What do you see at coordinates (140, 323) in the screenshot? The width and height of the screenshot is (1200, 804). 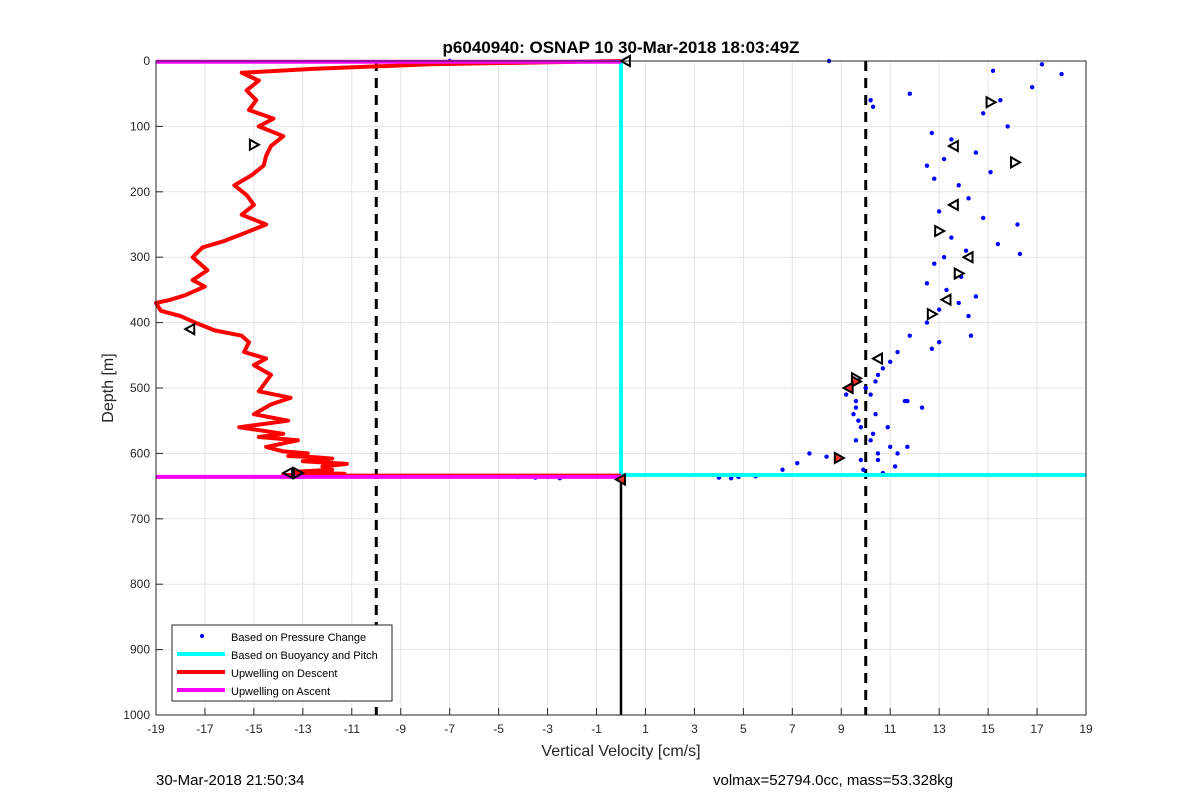 I see `y-tick-label: 400` at bounding box center [140, 323].